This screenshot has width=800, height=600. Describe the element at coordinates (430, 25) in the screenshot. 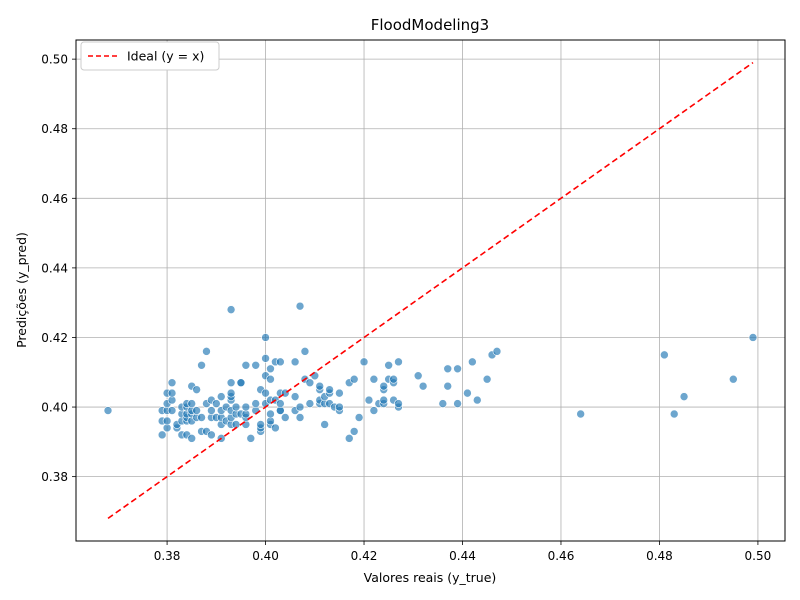

I see `chart-title: FloodModeling3` at that location.